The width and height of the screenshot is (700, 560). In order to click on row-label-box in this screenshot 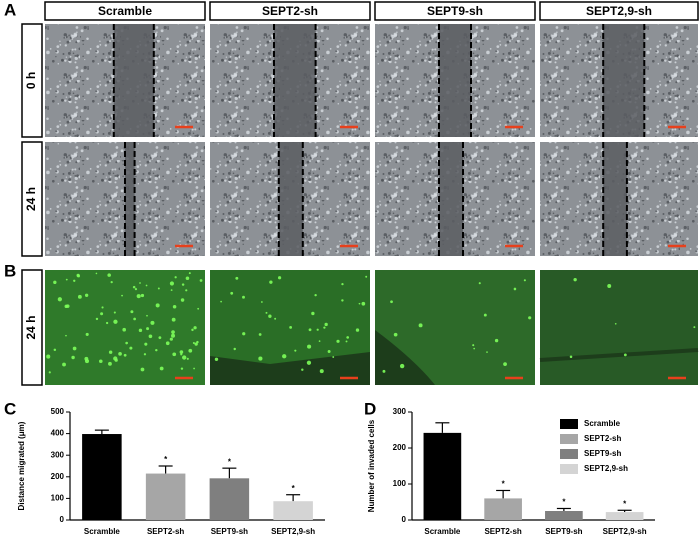, I will do `click(32, 327)`.